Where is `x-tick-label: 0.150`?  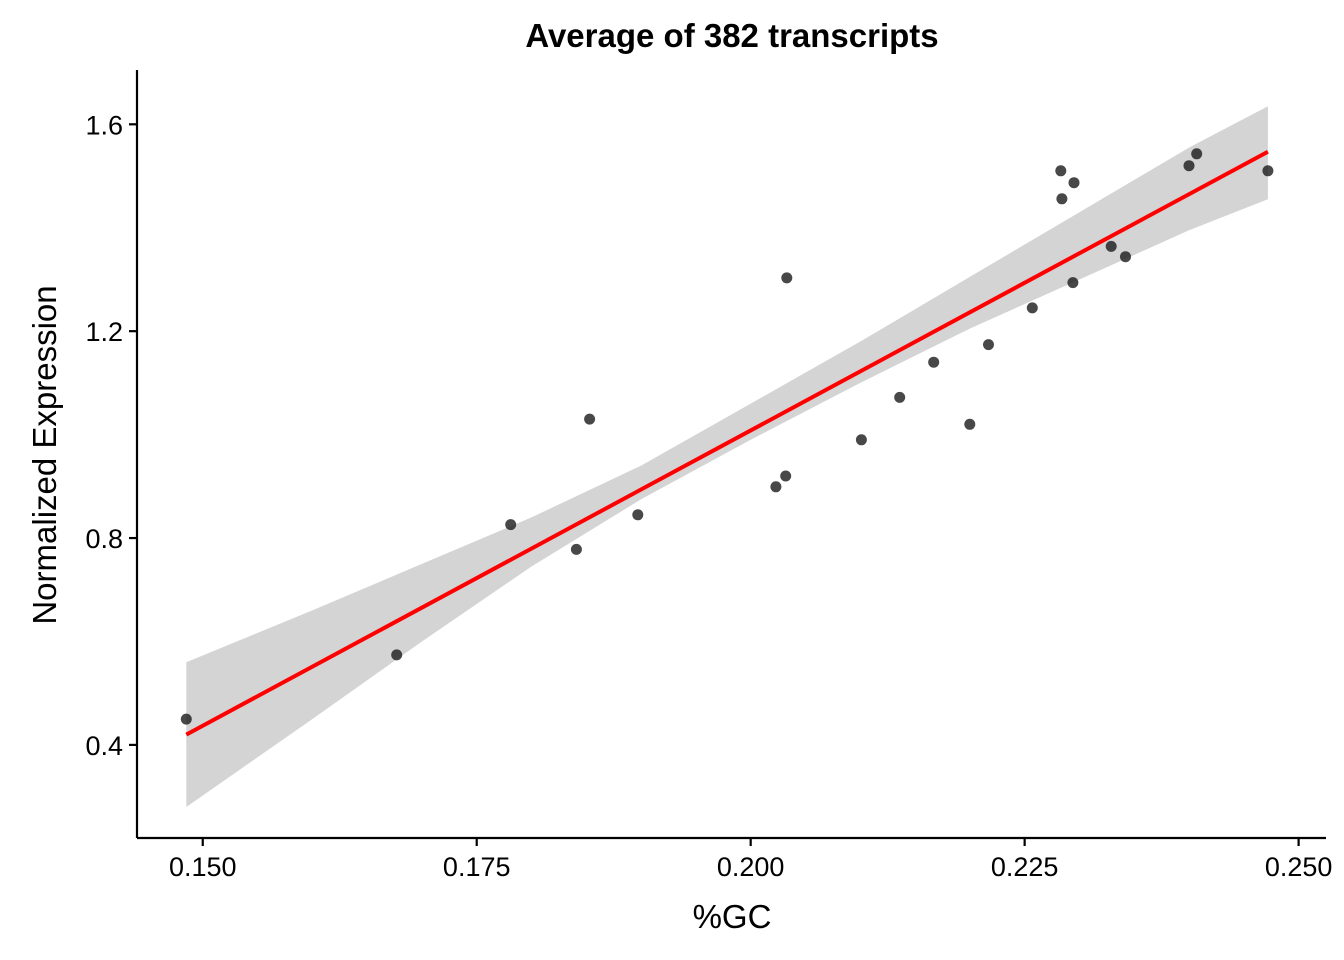 x-tick-label: 0.150 is located at coordinates (203, 867).